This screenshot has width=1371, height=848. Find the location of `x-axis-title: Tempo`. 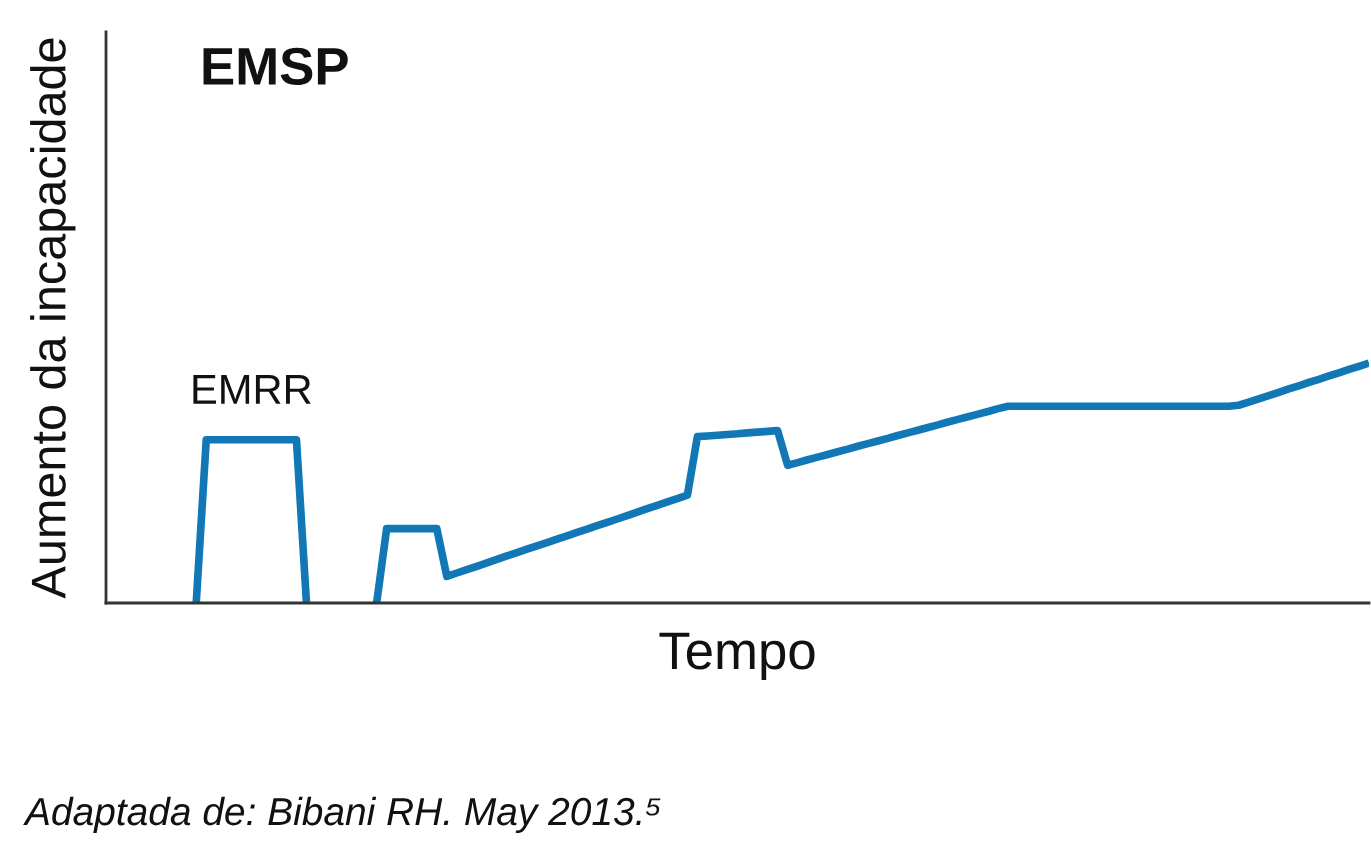

x-axis-title: Tempo is located at coordinates (737, 656).